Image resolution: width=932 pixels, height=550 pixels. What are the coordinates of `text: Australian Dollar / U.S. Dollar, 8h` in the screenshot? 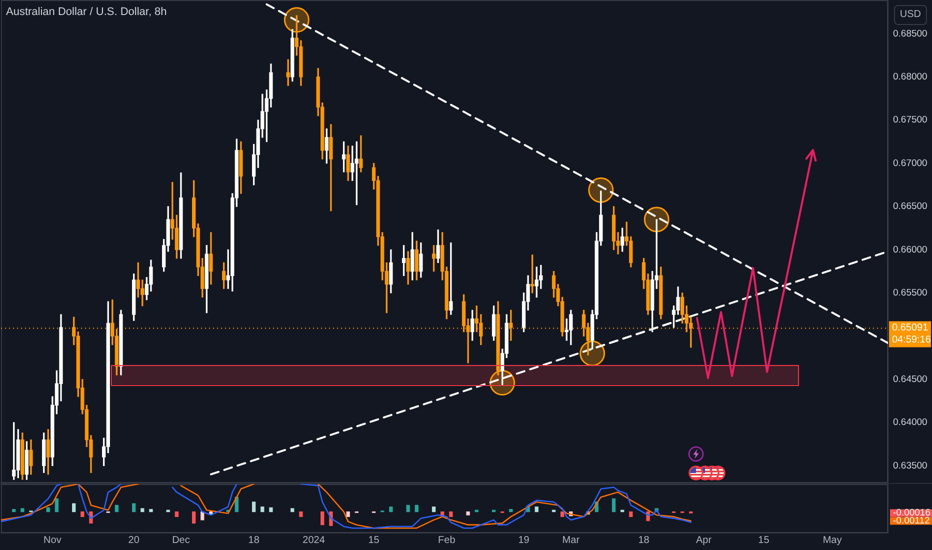 It's located at (86, 12).